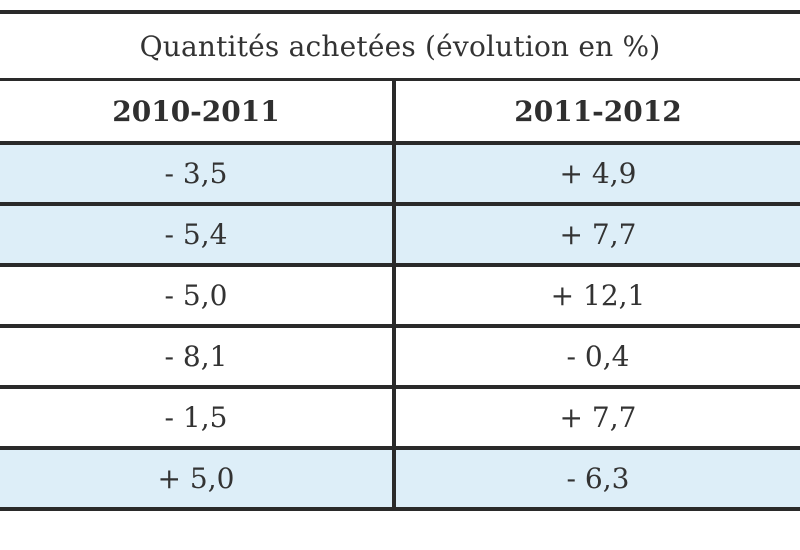 The width and height of the screenshot is (800, 550). Describe the element at coordinates (400, 236) in the screenshot. I see `table-row: - 5,4 + 7,7` at that location.